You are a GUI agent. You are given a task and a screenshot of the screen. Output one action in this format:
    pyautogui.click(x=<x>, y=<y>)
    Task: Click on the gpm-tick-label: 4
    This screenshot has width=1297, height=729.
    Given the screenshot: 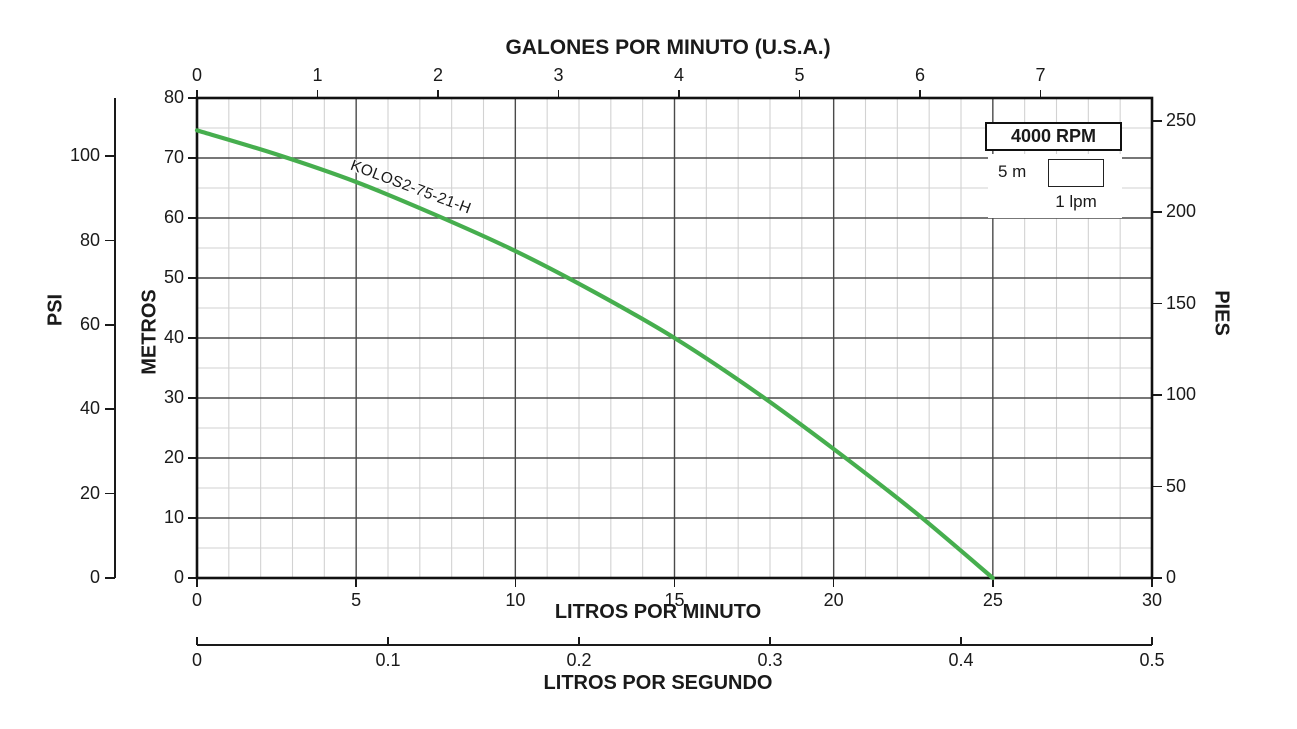 What is the action you would take?
    pyautogui.click(x=679, y=75)
    